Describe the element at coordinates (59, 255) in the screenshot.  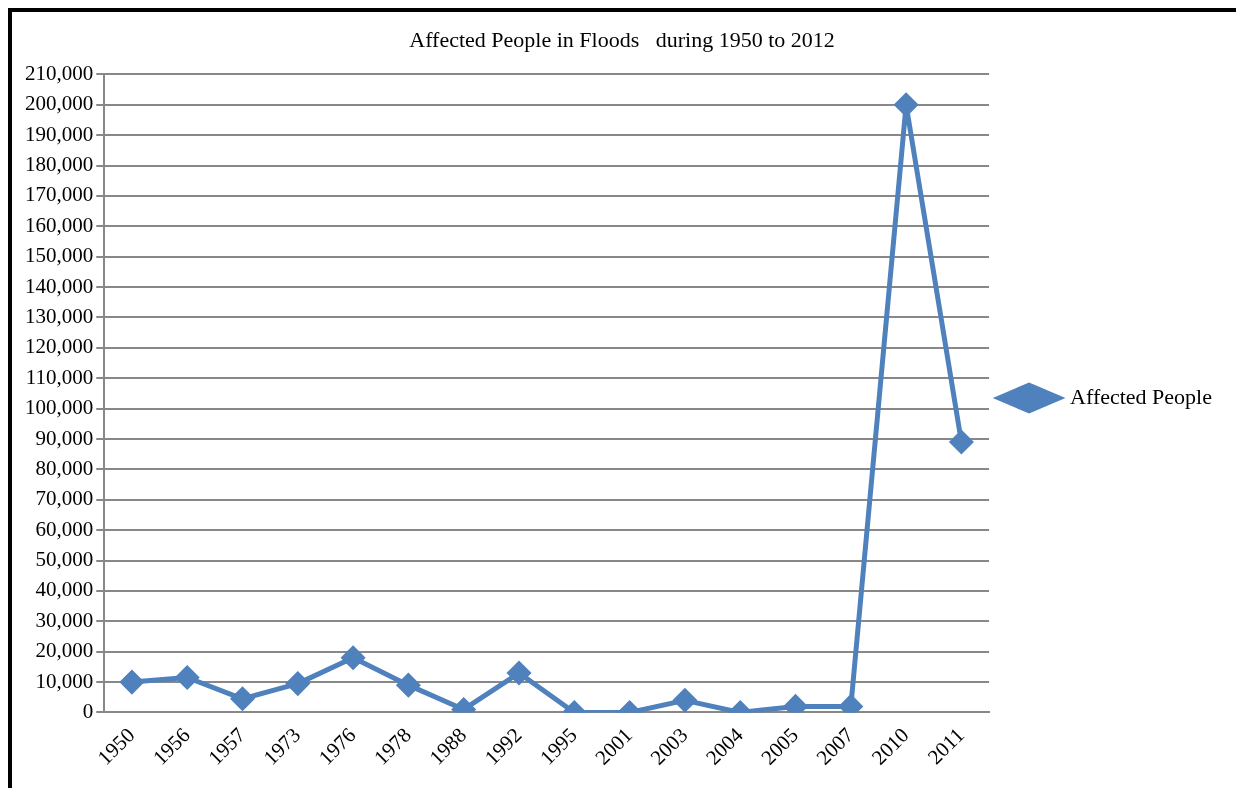
I see `y-tick-label: 150,000` at that location.